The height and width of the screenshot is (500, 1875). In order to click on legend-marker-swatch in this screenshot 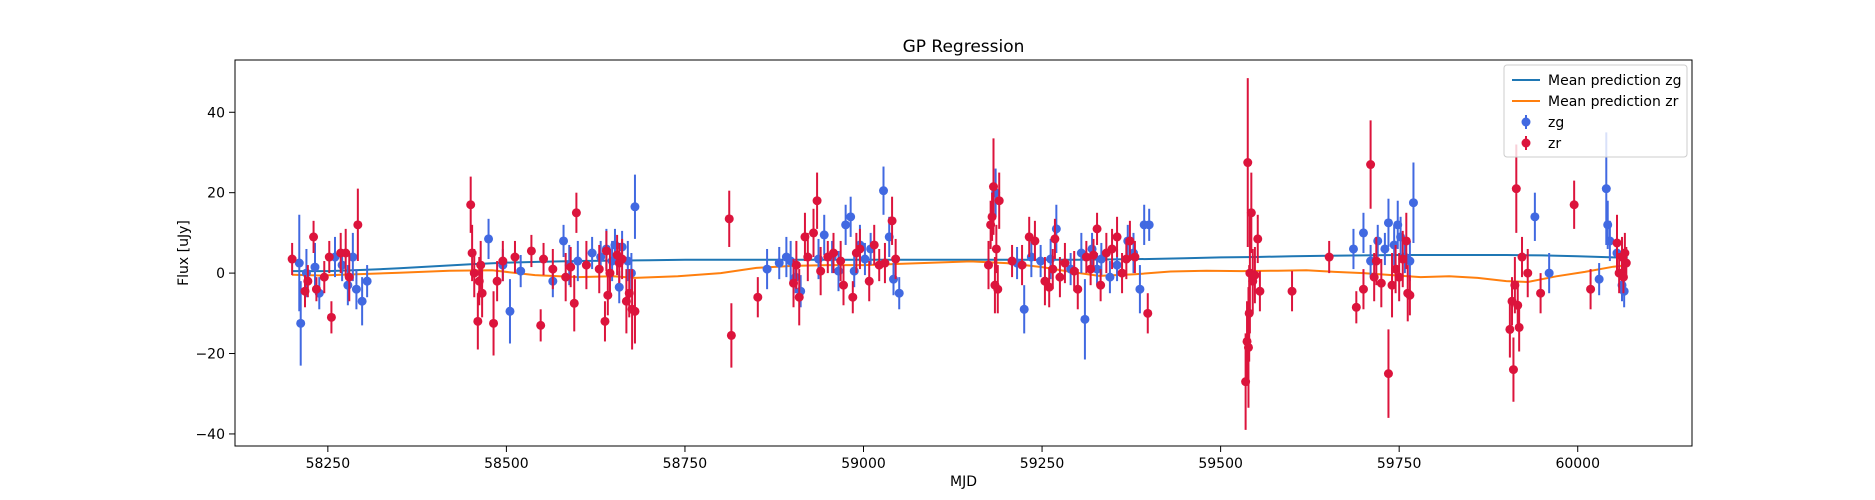, I will do `click(1526, 143)`.